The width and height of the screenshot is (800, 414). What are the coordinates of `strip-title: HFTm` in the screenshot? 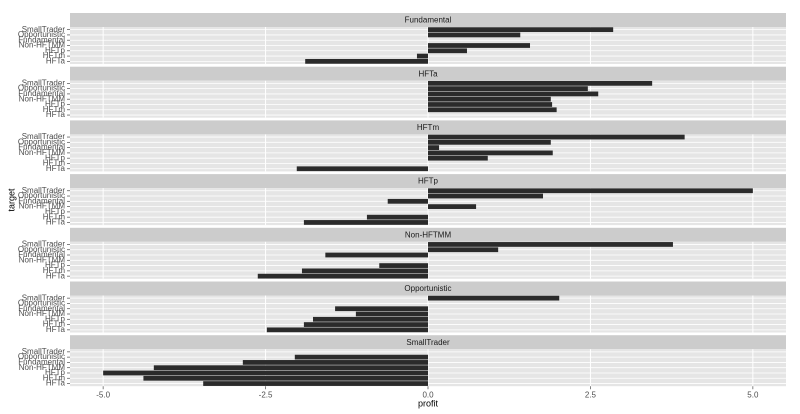 It's located at (428, 127).